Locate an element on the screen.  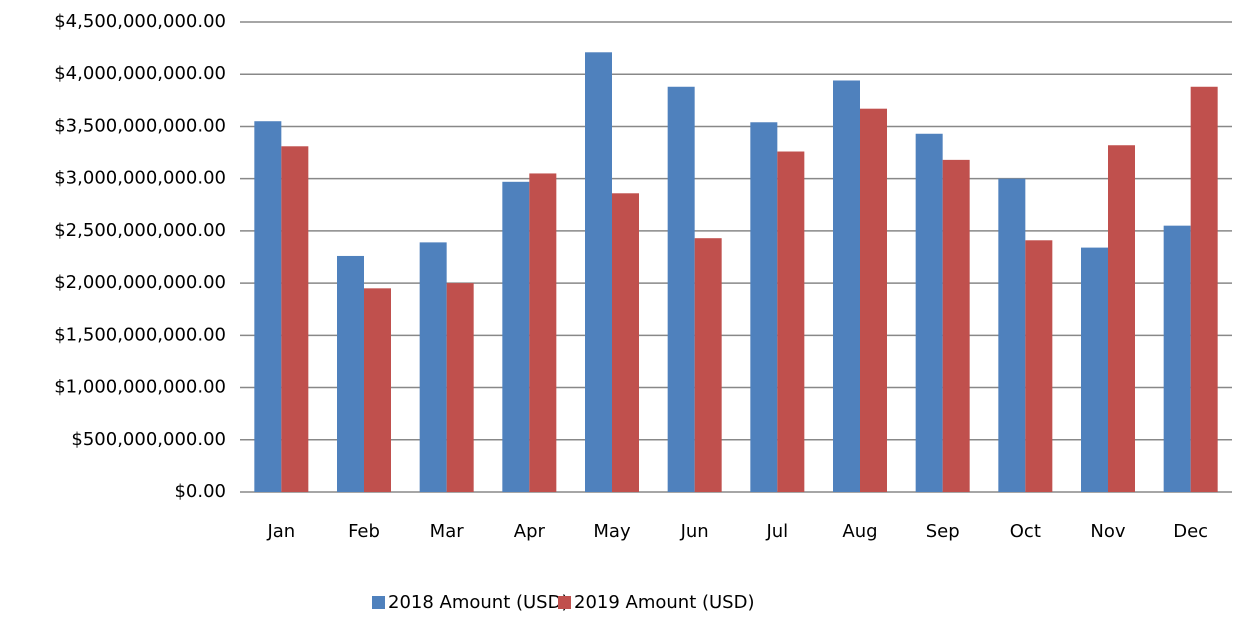
x-tick-label: Oct is located at coordinates (1025, 531).